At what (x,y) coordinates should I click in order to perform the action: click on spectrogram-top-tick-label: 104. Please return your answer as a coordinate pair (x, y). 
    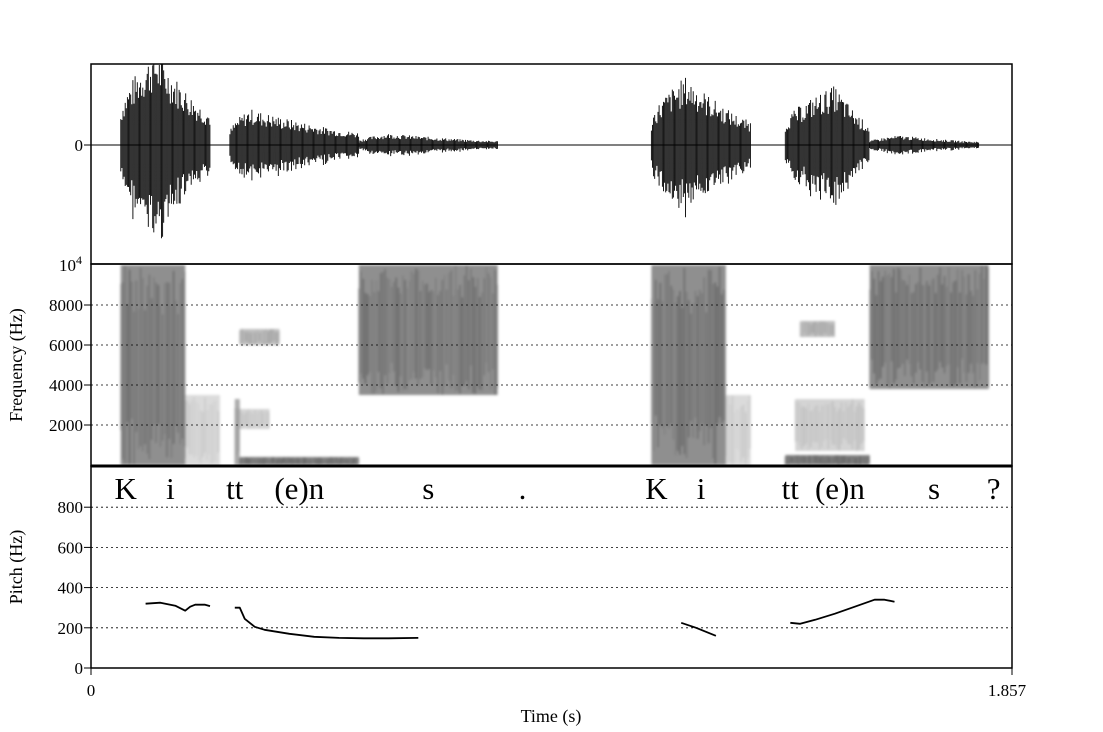
    Looking at the image, I should click on (70, 264).